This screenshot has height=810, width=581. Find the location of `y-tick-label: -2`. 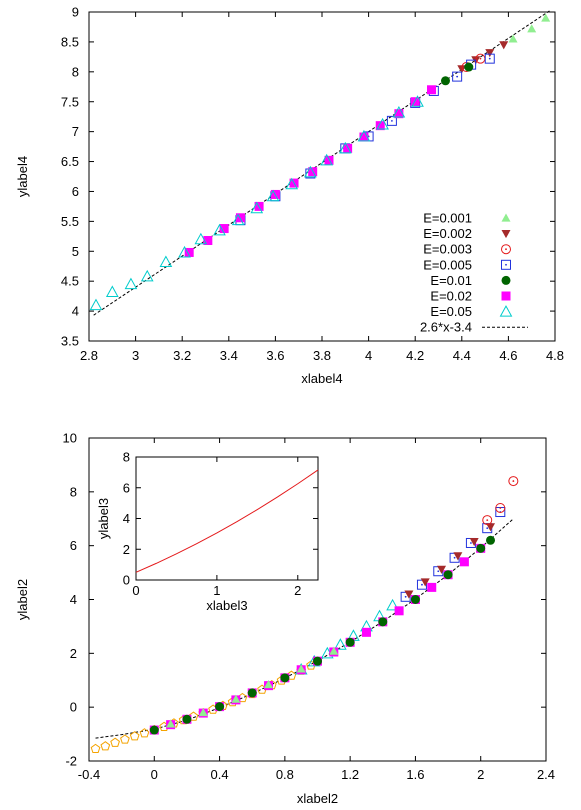

y-tick-label: -2 is located at coordinates (71, 761).